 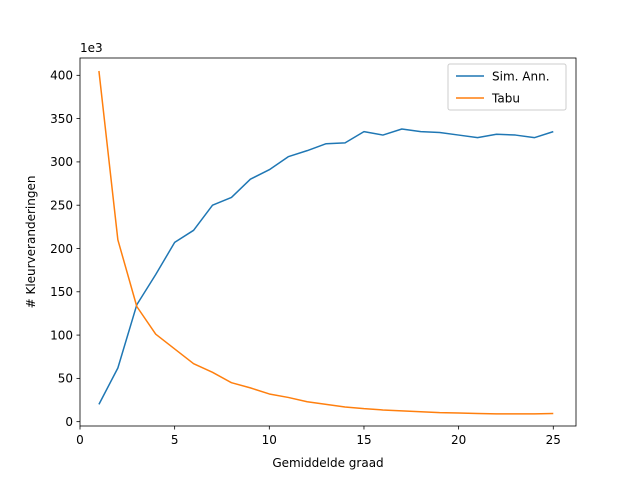 What do you see at coordinates (175, 440) in the screenshot?
I see `x-tick-label: 5` at bounding box center [175, 440].